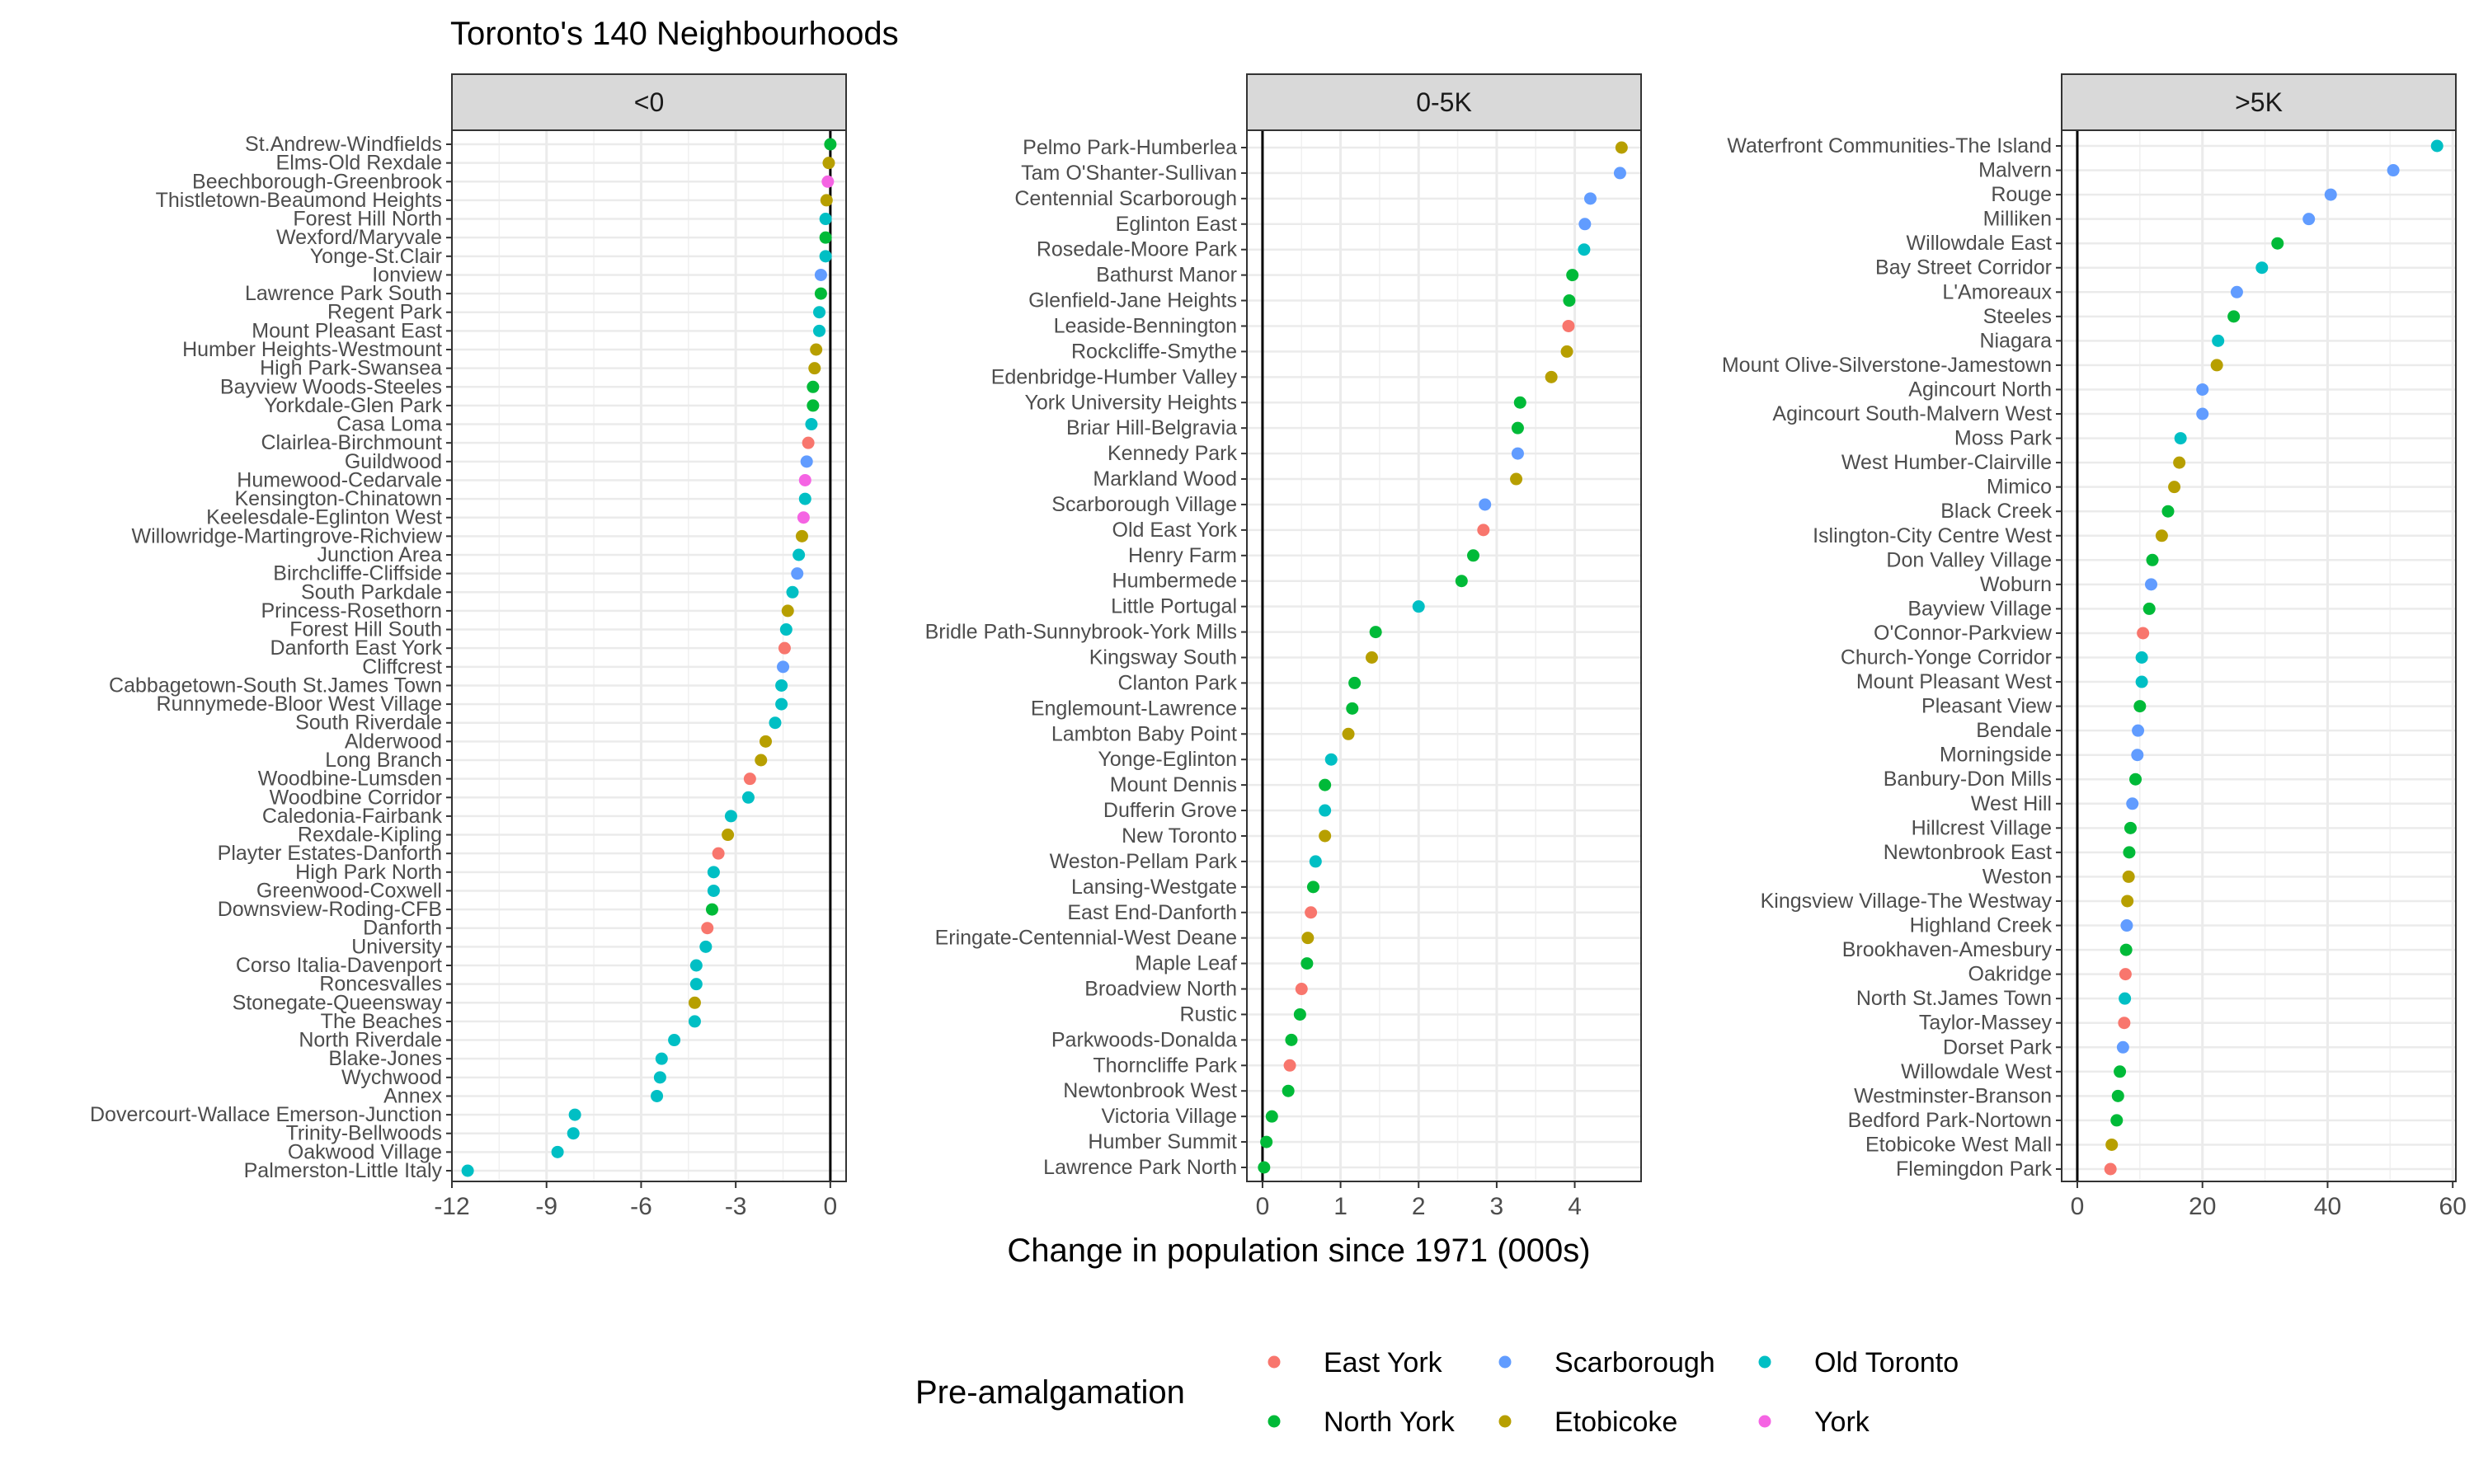 The height and width of the screenshot is (1484, 2474). Describe the element at coordinates (385, 1058) in the screenshot. I see `neighbourhood-label: Blake-Jones` at that location.